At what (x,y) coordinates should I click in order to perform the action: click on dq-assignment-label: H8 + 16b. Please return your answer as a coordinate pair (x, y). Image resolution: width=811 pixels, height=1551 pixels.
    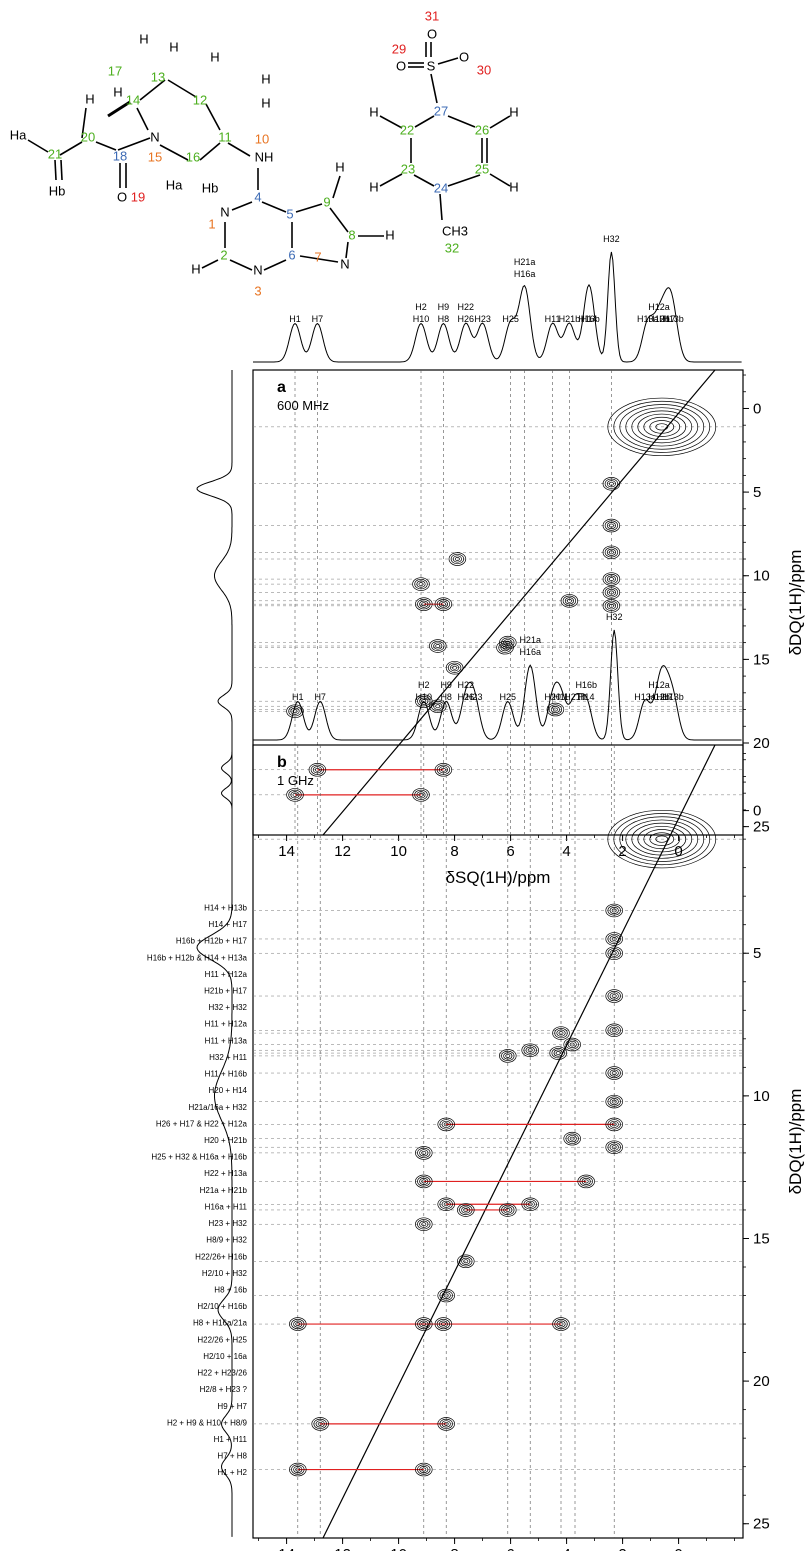
    Looking at the image, I should click on (230, 1290).